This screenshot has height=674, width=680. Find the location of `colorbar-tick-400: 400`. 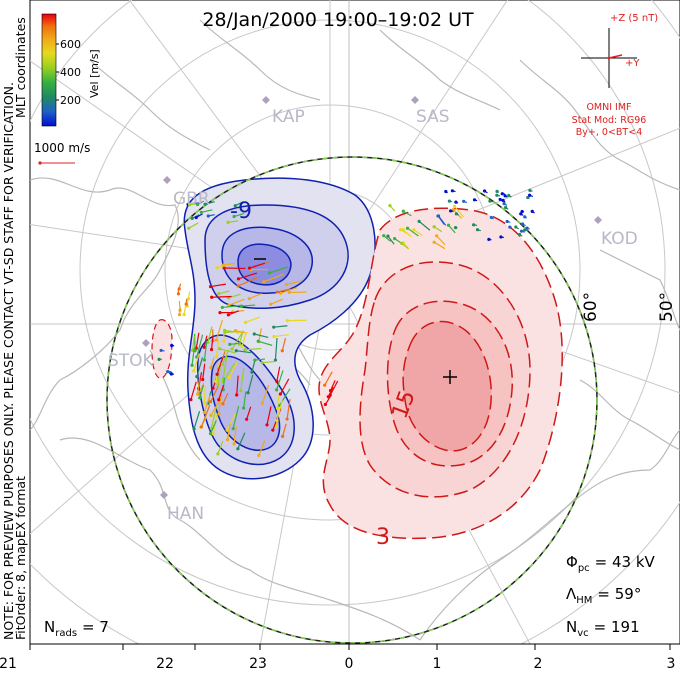

colorbar-tick-400: 400 is located at coordinates (70, 72).